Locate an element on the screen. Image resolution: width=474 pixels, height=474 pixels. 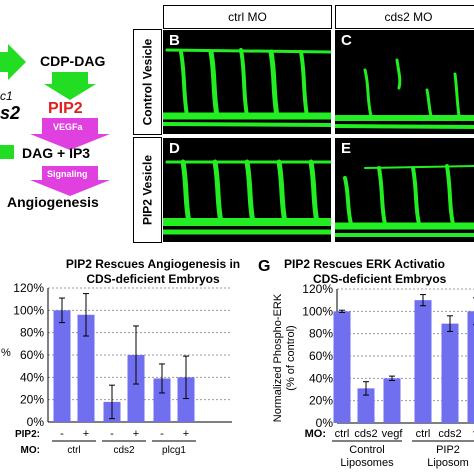
chart2-title-line1: PIP2 Rescues ERK Activatio is located at coordinates (364, 264).